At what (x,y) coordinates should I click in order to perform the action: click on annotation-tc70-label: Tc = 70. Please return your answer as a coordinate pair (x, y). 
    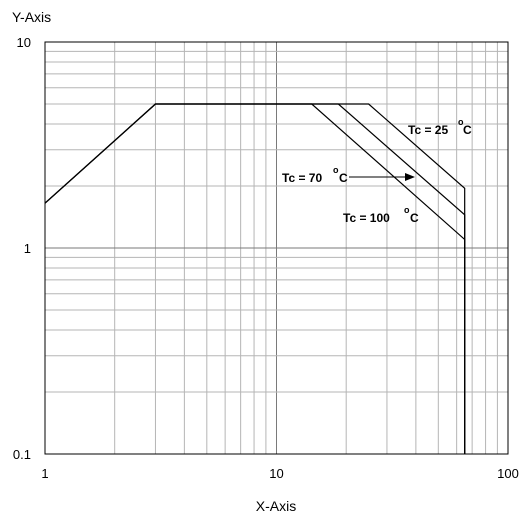
    Looking at the image, I should click on (302, 178).